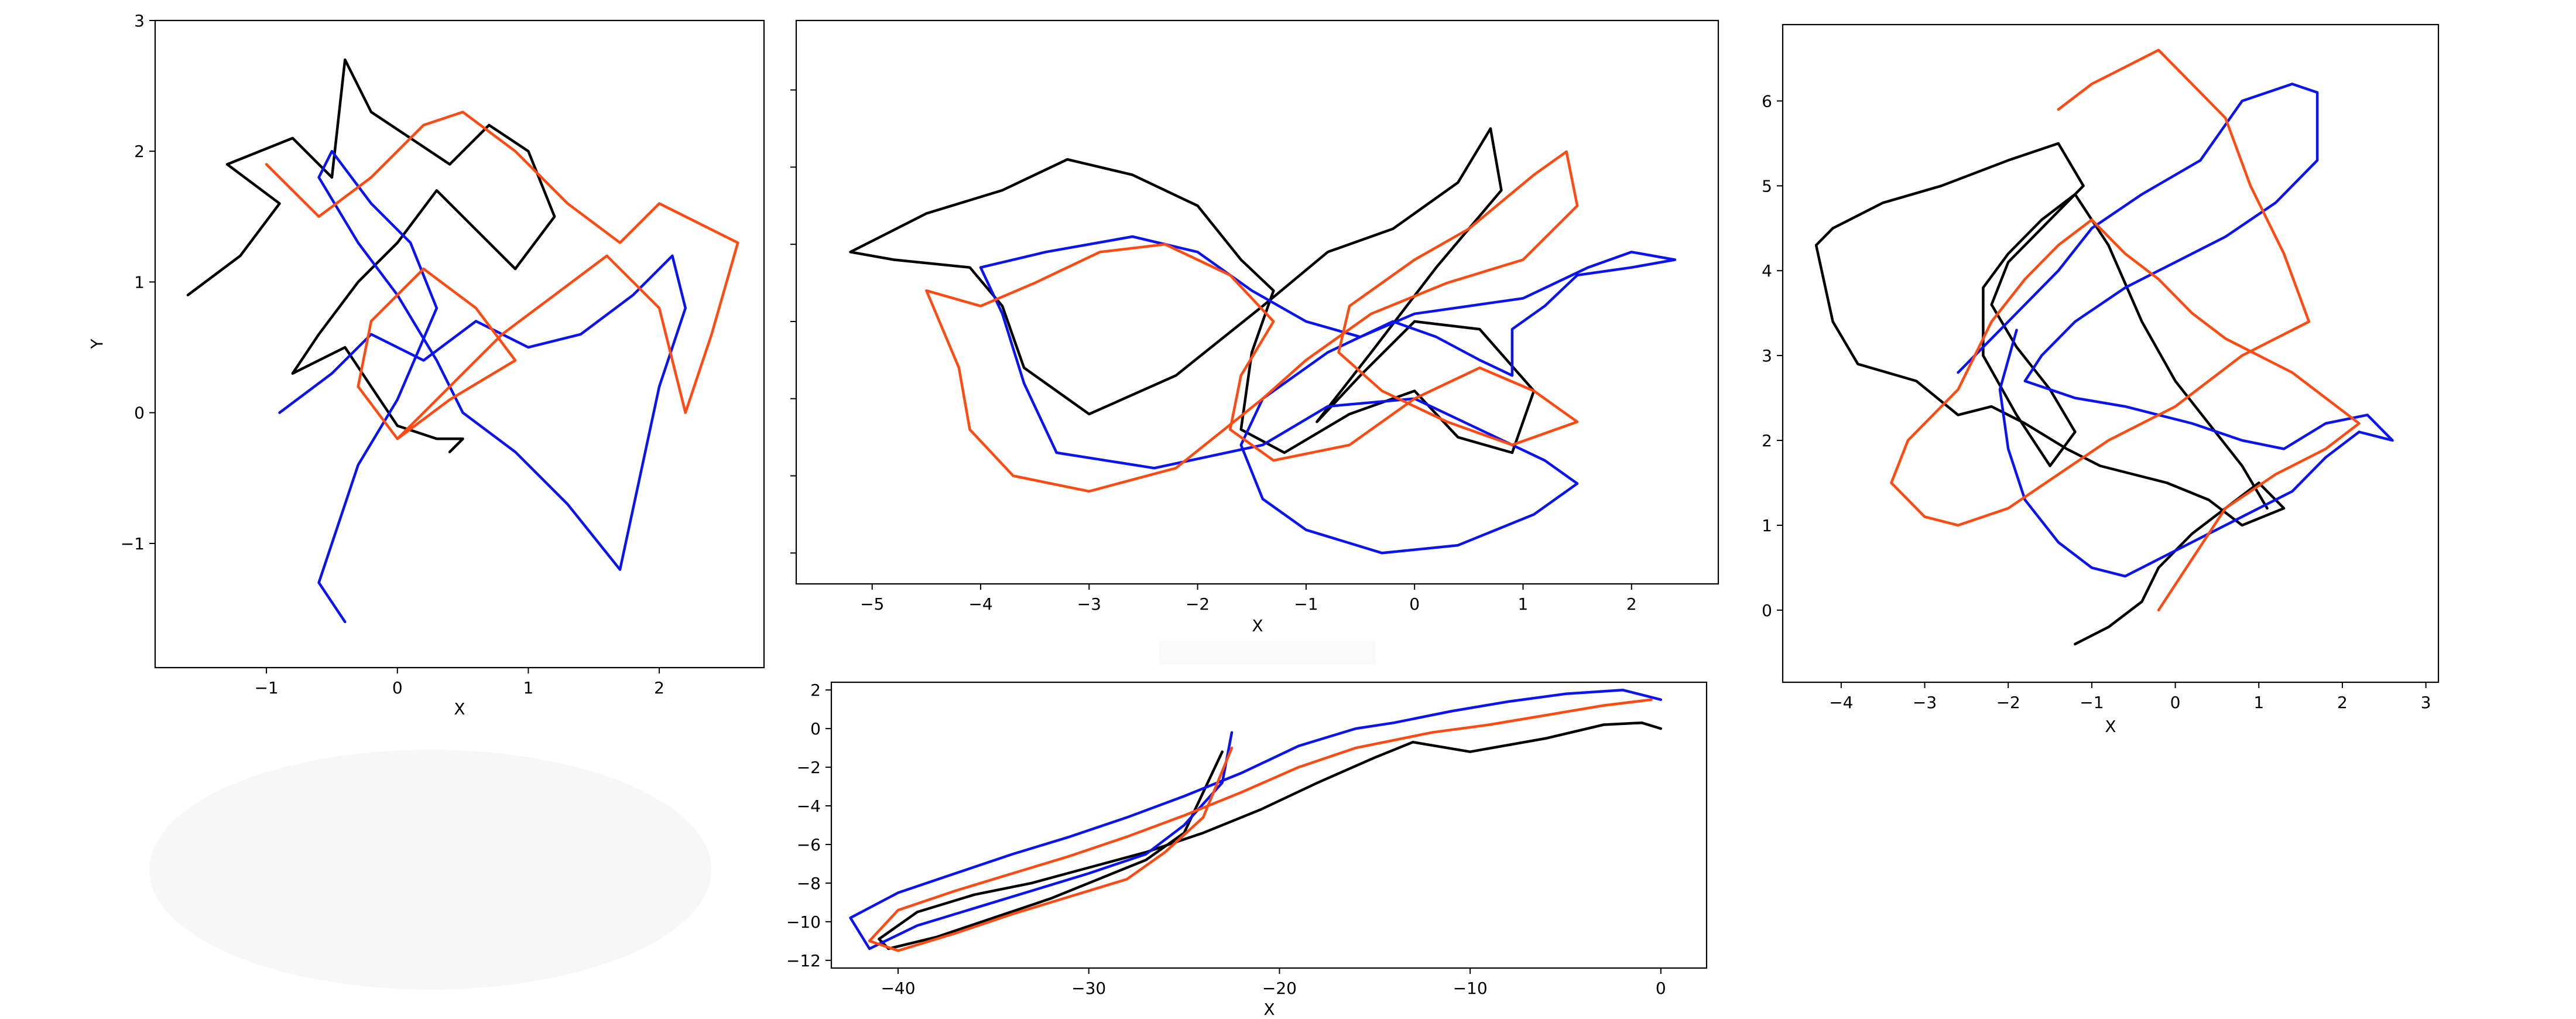 The width and height of the screenshot is (2576, 1019). I want to click on x-tick-label-top-right: 2, so click(2342, 702).